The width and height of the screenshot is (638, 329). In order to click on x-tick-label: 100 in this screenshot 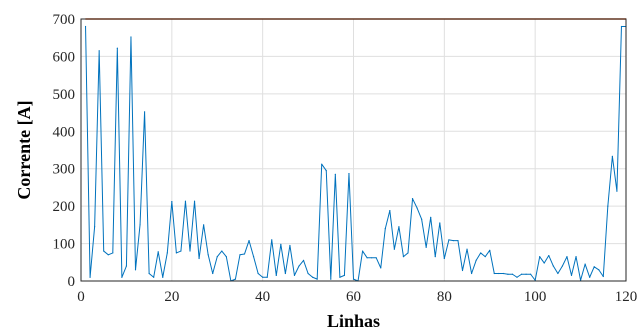, I will do `click(535, 297)`.